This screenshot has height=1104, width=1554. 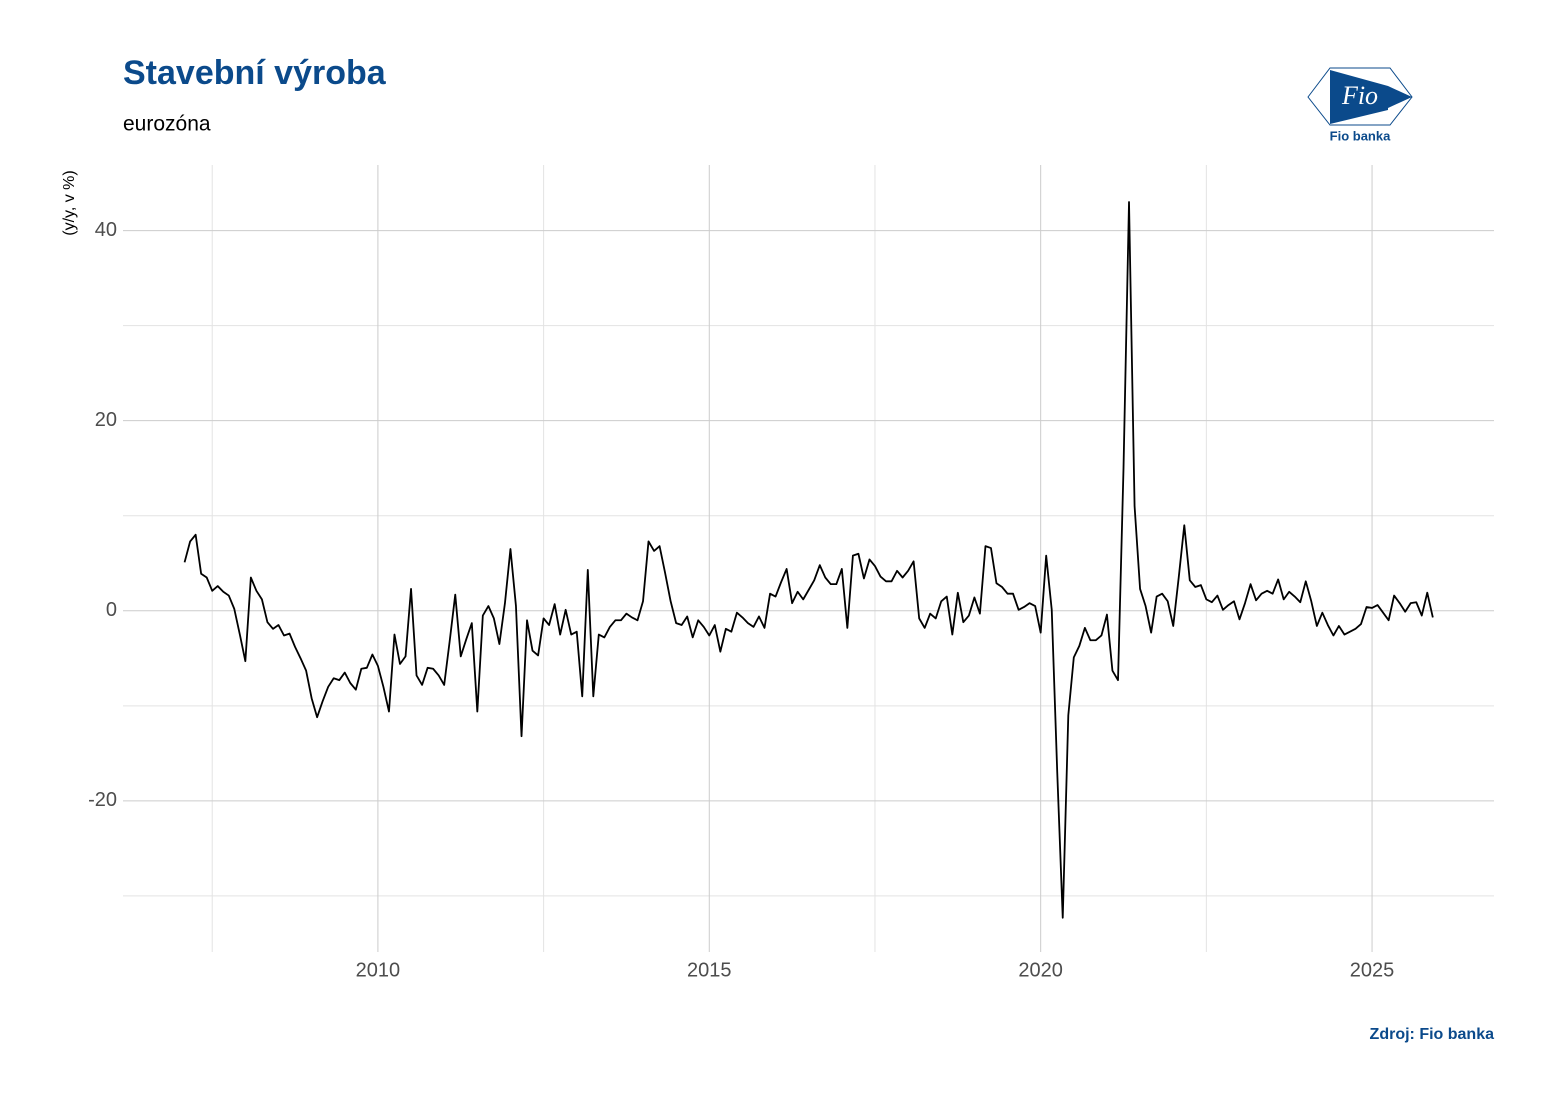 I want to click on logo: Fio Fio banka, so click(x=1360, y=105).